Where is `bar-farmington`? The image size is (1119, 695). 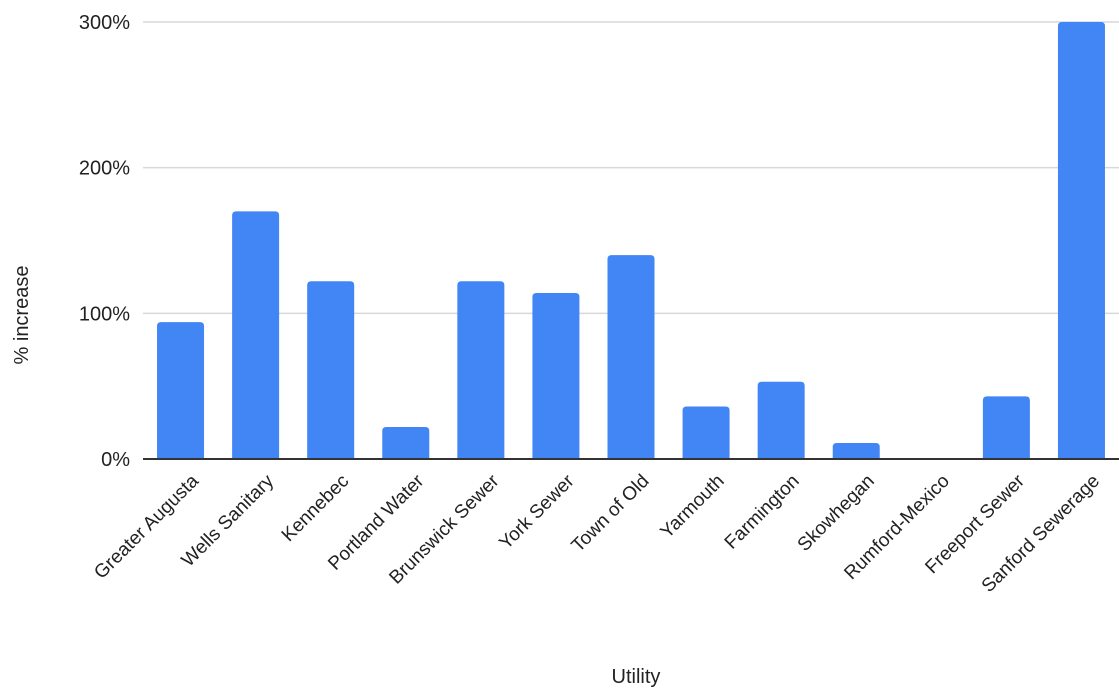 bar-farmington is located at coordinates (781, 420).